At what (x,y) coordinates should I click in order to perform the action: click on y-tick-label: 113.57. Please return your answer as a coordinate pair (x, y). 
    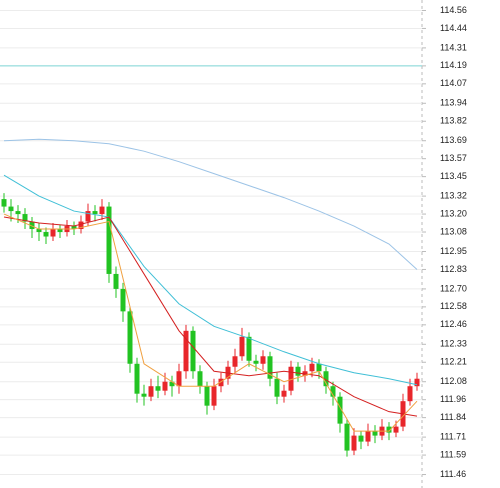
    Looking at the image, I should click on (453, 158).